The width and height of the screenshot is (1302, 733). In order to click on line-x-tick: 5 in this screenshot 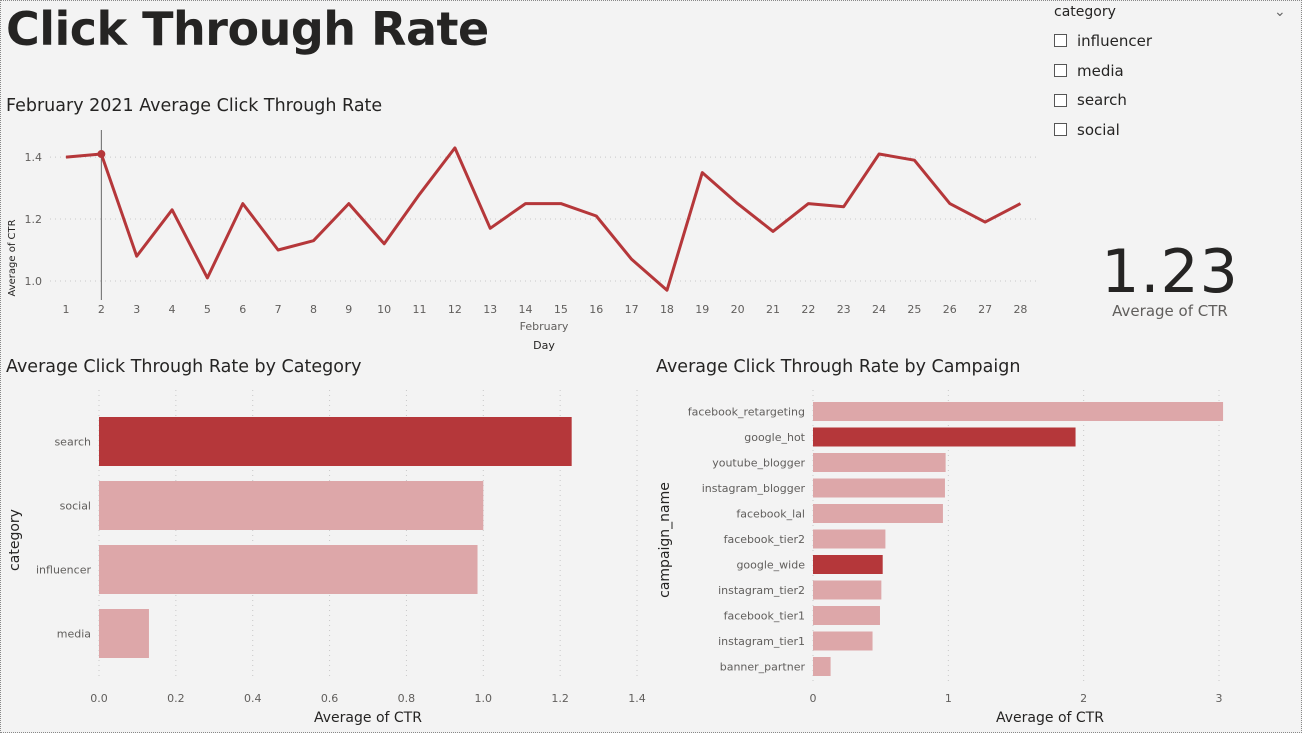, I will do `click(207, 309)`.